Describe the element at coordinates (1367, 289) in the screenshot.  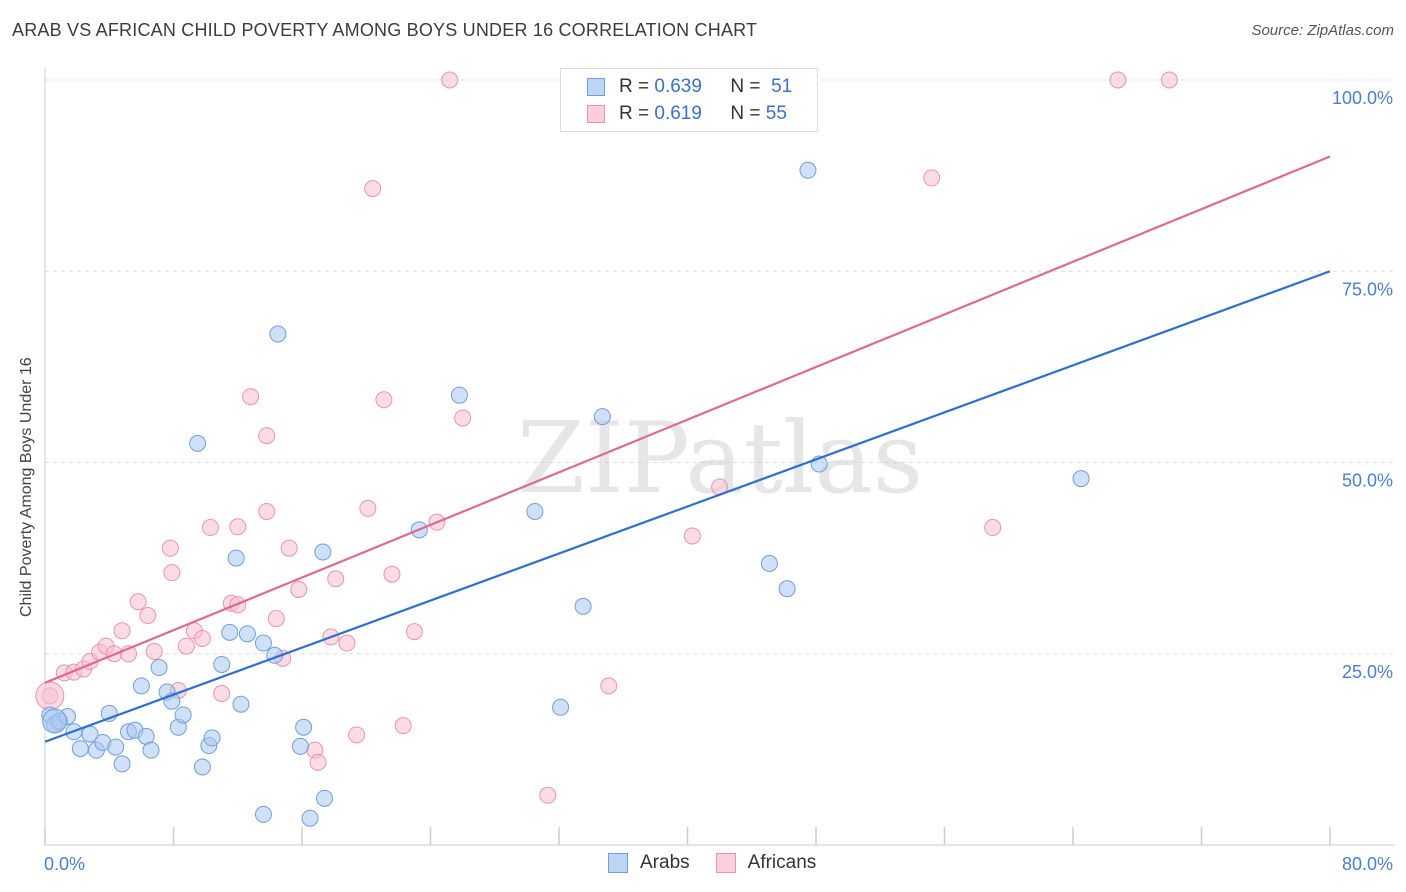
I see `y-tick-label: 75.0%` at that location.